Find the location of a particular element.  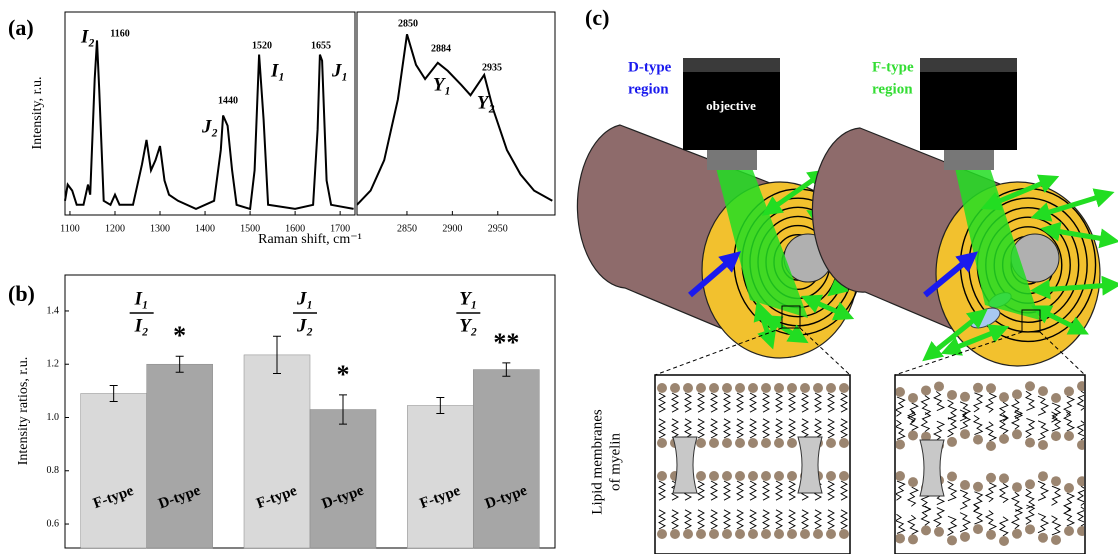

x-tick-label: 2850 is located at coordinates (407, 228).